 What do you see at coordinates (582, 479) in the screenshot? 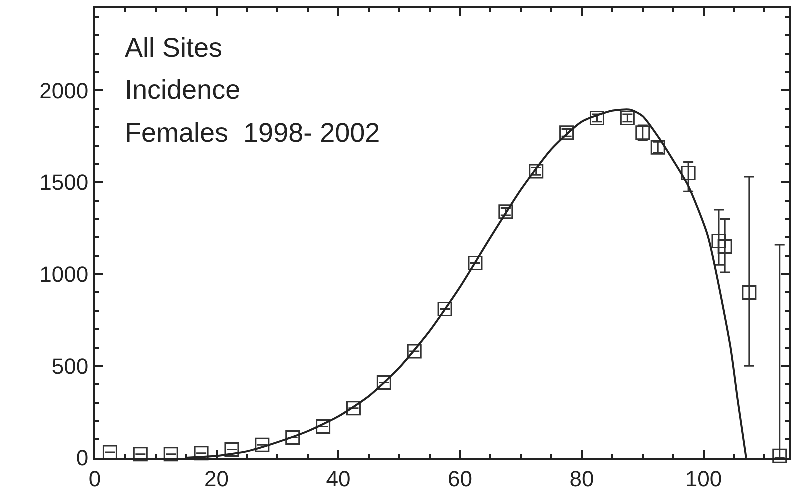
I see `x-tick-label: 80` at bounding box center [582, 479].